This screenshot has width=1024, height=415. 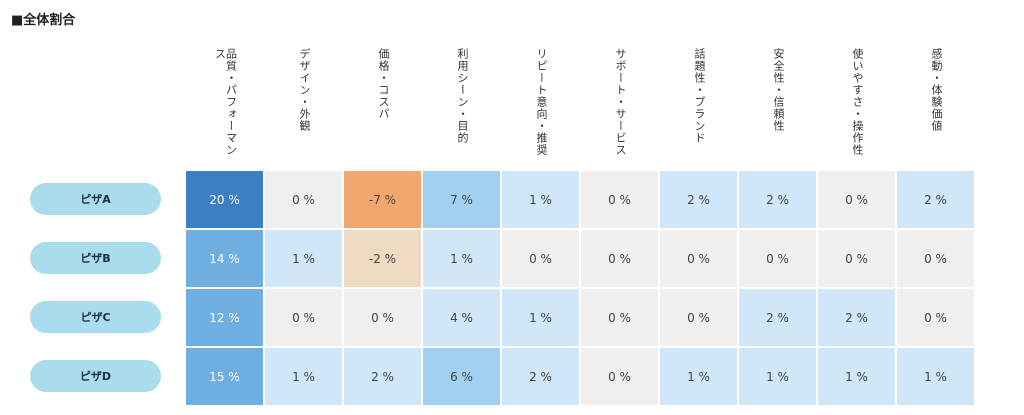 I want to click on column-header-label: 使いやすさ・操作性, so click(x=857, y=102).